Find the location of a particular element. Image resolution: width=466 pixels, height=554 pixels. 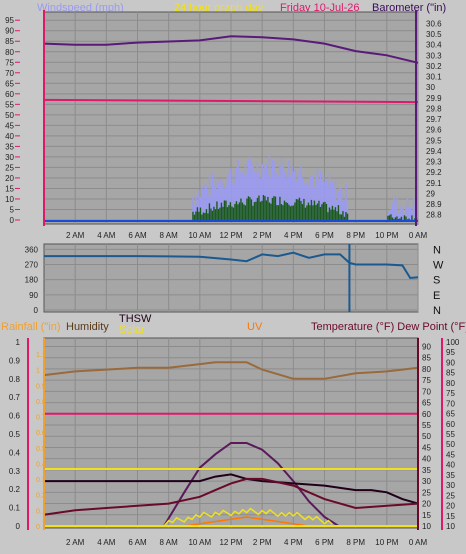

dew-tick-label: 30 is located at coordinates (450, 485).